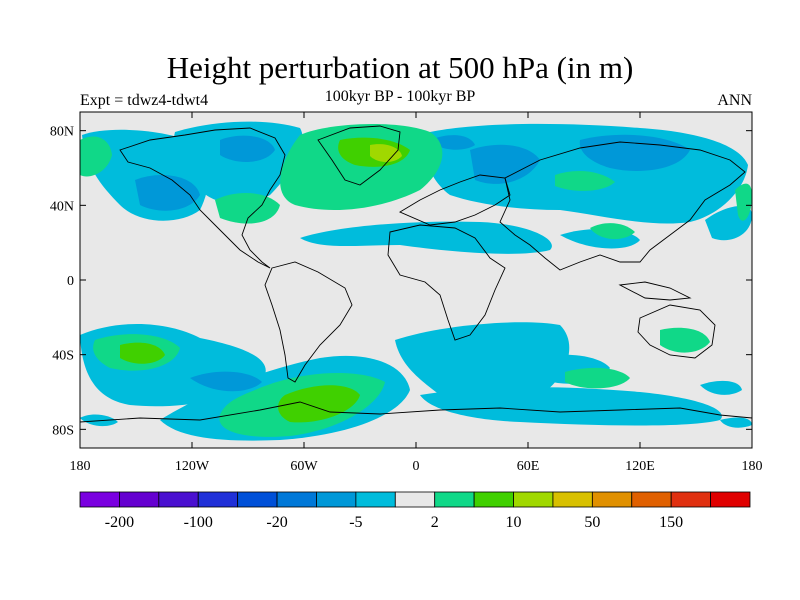 The image size is (800, 600). What do you see at coordinates (685, 340) in the screenshot?
I see `contour-band-new-zealand-south` at bounding box center [685, 340].